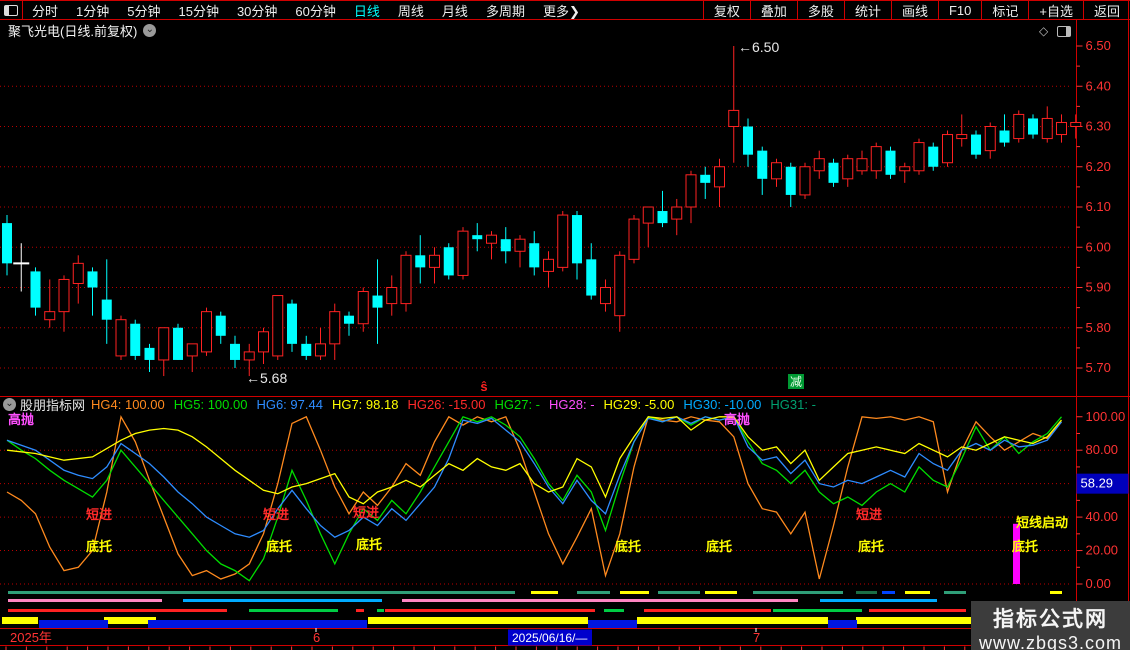 Image resolution: width=1130 pixels, height=650 pixels. What do you see at coordinates (1102, 516) in the screenshot?
I see `label: 40.00` at bounding box center [1102, 516].